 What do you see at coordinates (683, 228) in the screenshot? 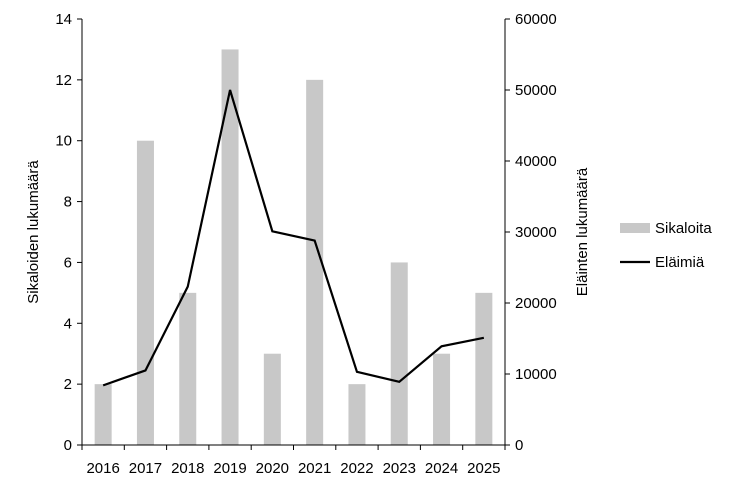
I see `legend-label-sikaloita: Sikaloita` at bounding box center [683, 228].